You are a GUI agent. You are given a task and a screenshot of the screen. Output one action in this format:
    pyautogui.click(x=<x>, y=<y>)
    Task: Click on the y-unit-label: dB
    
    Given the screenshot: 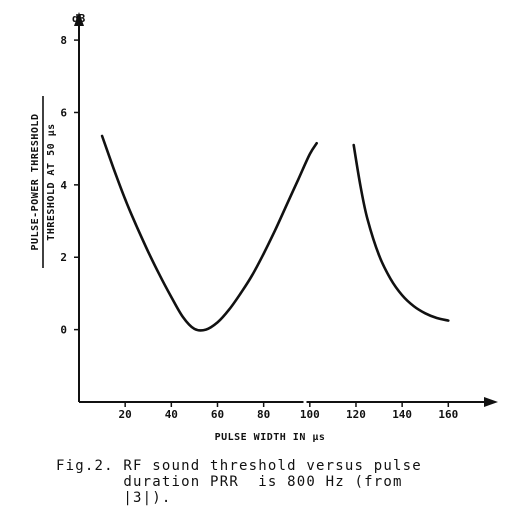 What is the action you would take?
    pyautogui.click(x=79, y=18)
    